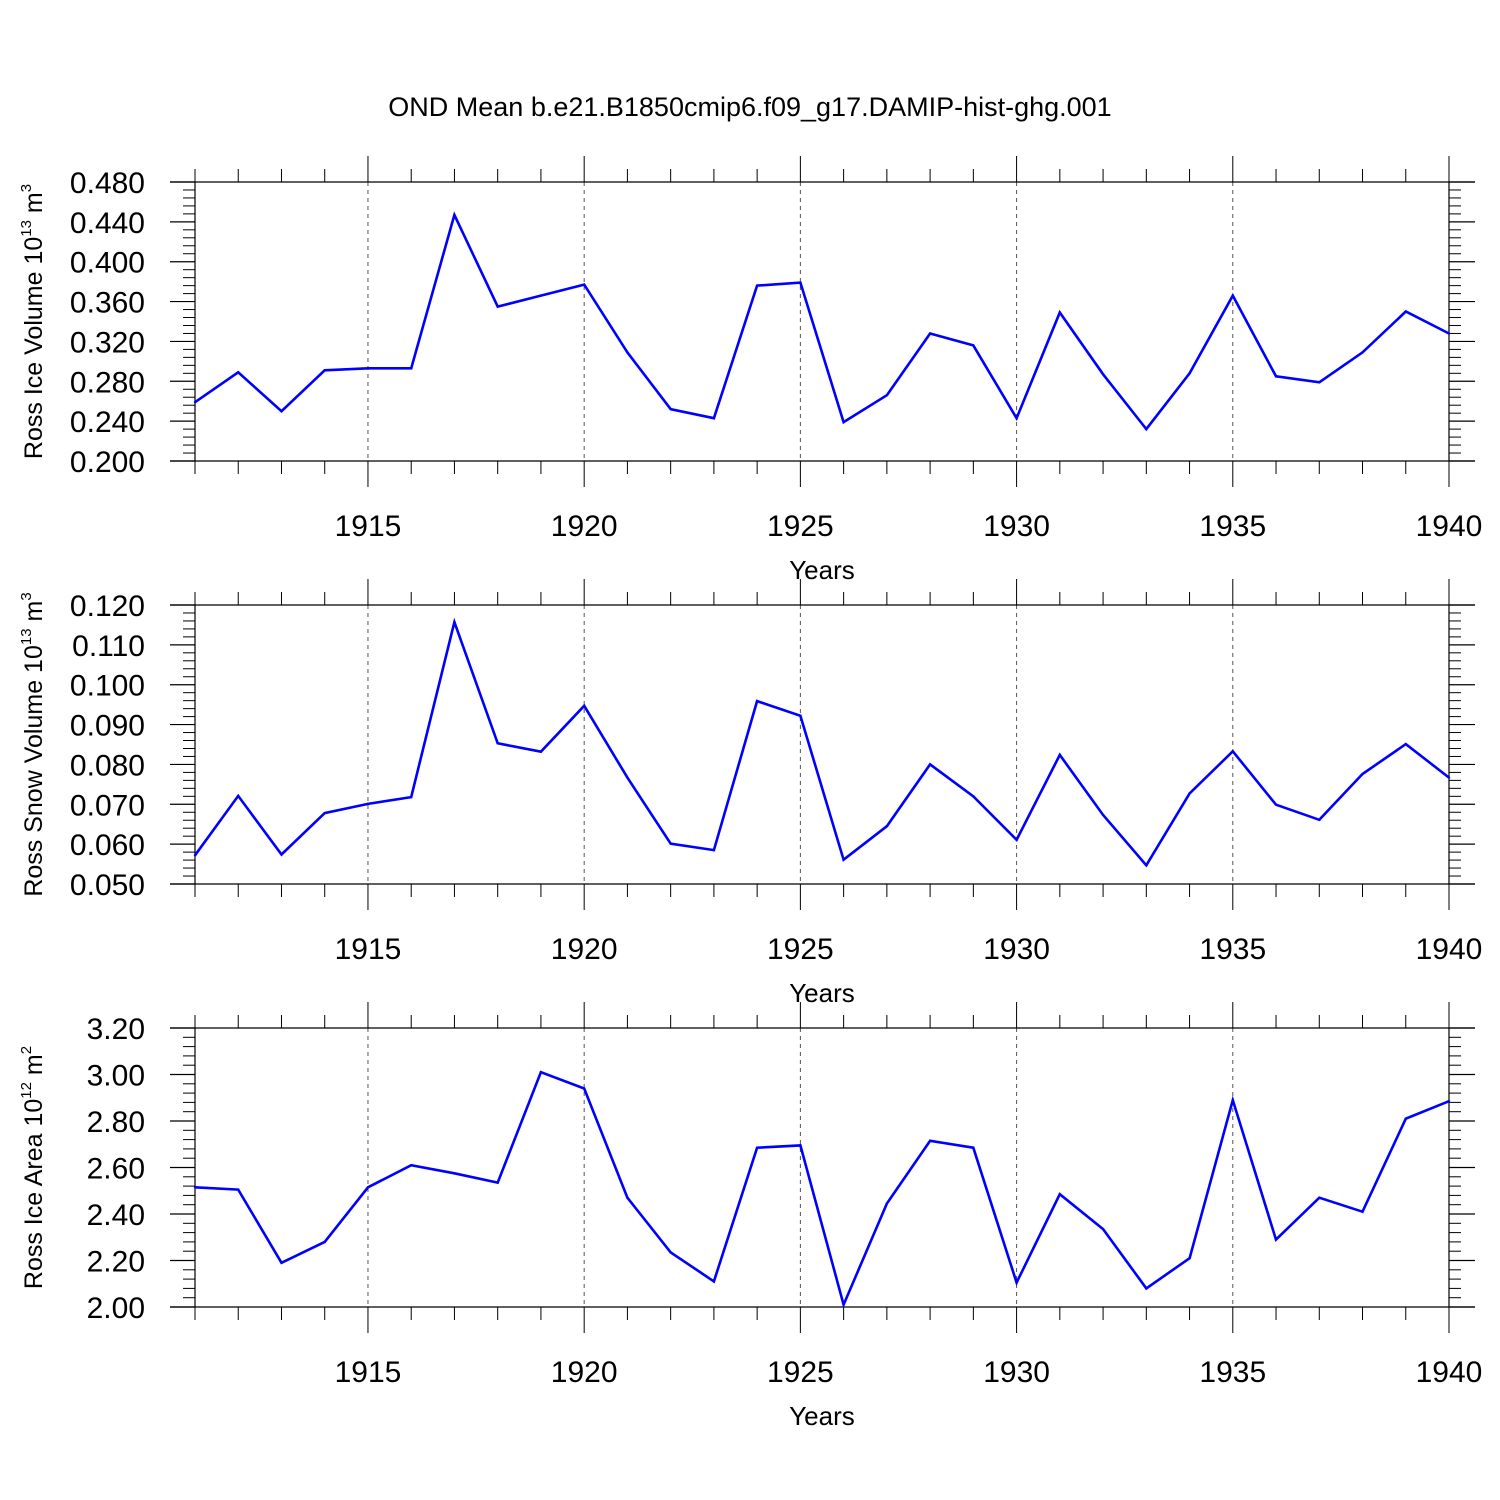 This screenshot has height=1500, width=1500. I want to click on x-tick-label: 1930, so click(1016, 949).